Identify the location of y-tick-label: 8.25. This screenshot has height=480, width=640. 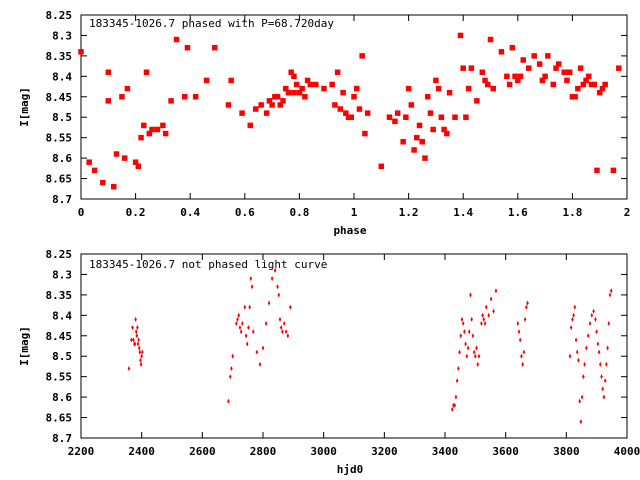
(59, 254).